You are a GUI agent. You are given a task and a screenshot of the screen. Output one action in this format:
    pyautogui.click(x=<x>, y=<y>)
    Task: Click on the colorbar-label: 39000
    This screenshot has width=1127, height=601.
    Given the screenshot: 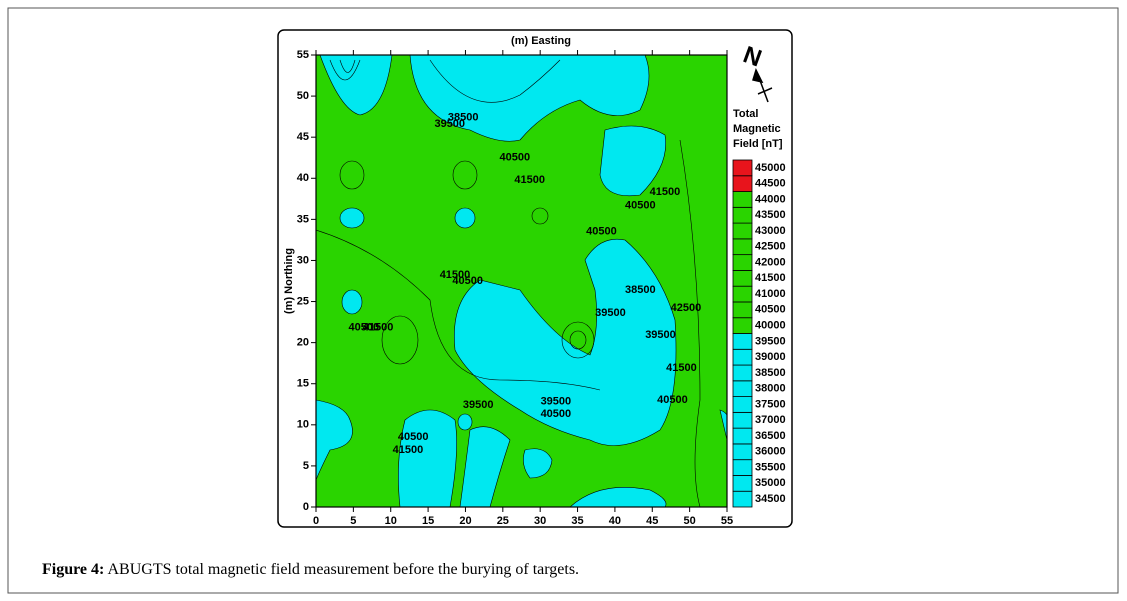 What is the action you would take?
    pyautogui.click(x=770, y=357)
    